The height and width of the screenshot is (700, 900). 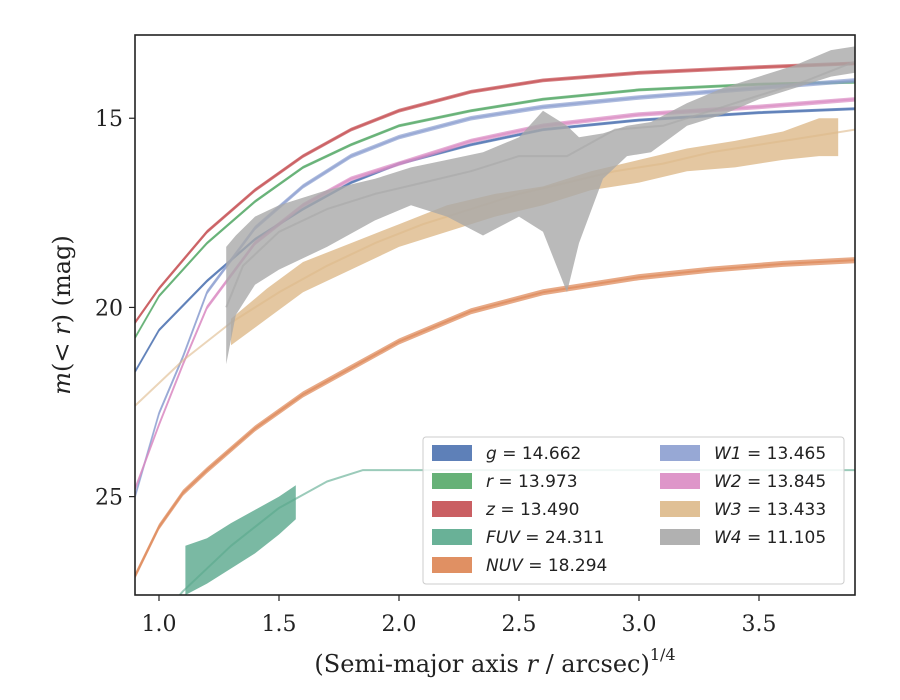 I want to click on legend-entry-z: z = 13.490, so click(x=532, y=510).